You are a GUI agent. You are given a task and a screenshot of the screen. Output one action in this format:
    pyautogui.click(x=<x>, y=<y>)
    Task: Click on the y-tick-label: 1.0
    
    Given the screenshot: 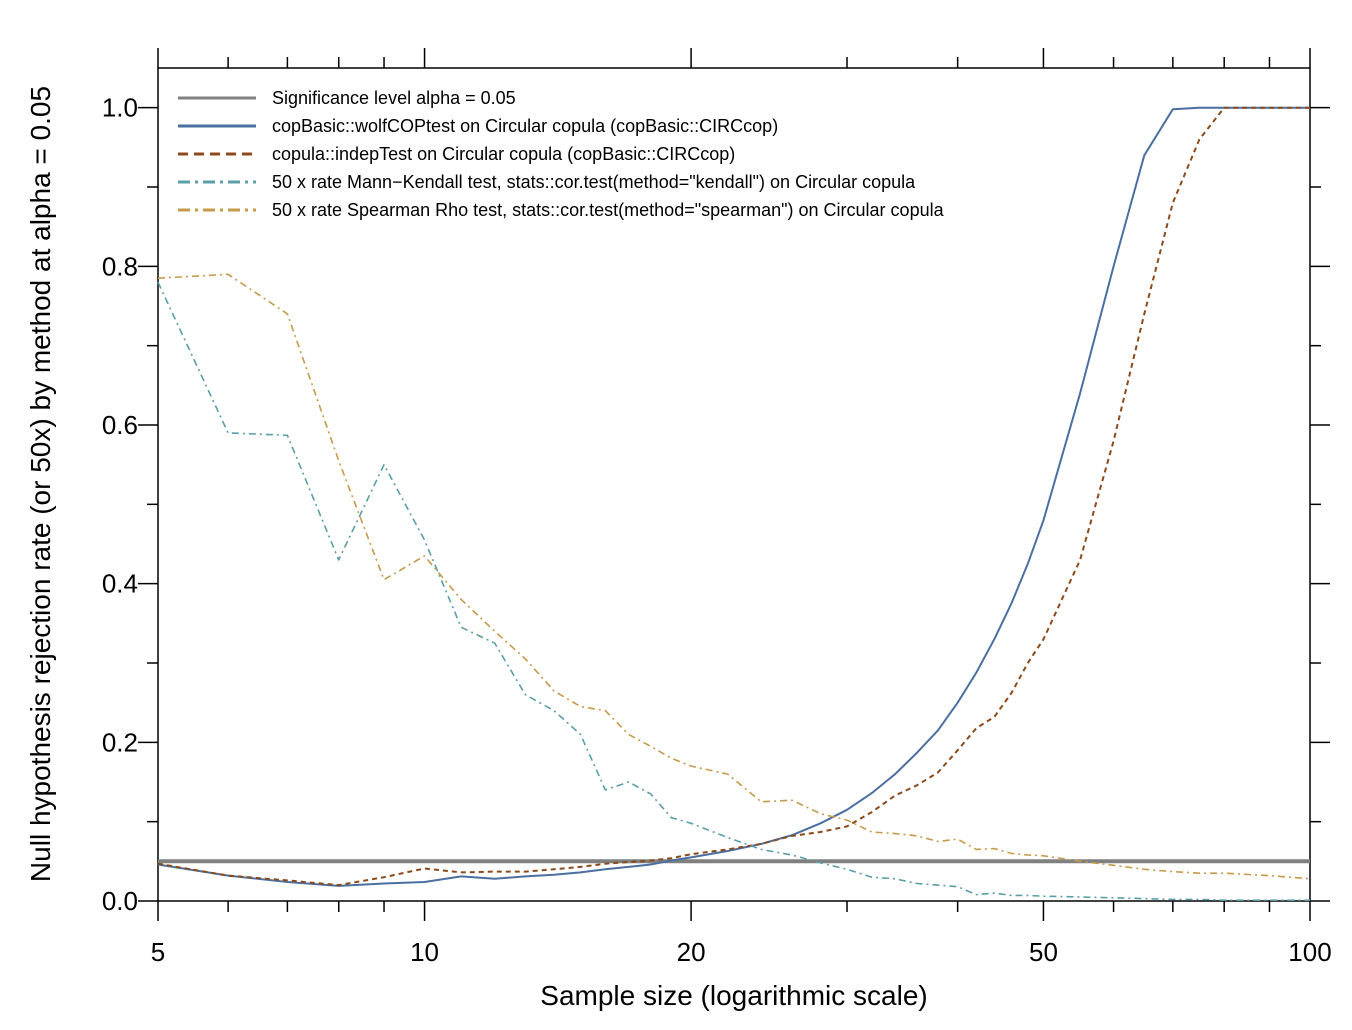 What is the action you would take?
    pyautogui.click(x=120, y=108)
    